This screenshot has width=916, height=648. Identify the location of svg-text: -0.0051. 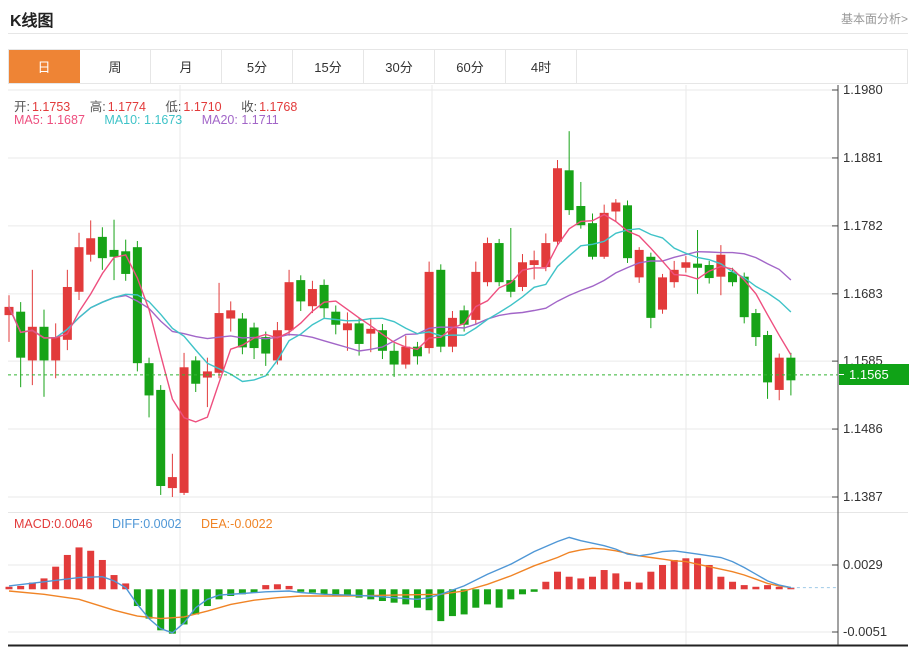
(865, 631).